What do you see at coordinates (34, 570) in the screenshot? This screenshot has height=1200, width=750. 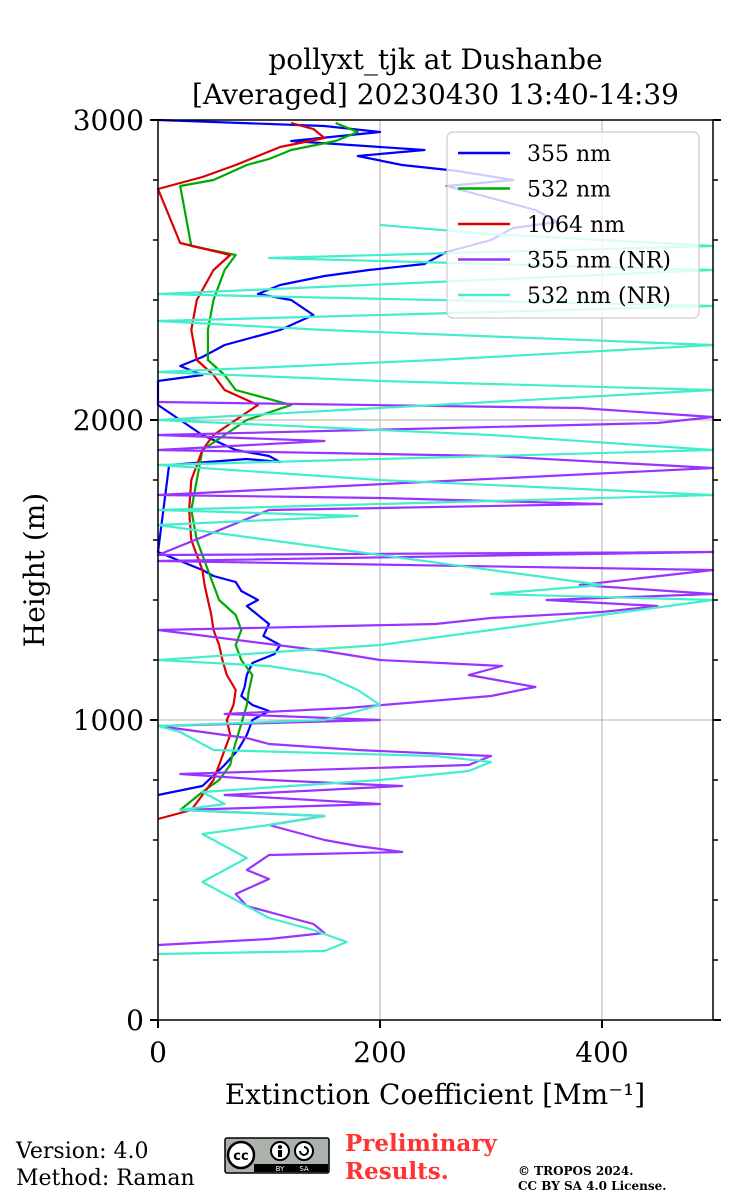 I see `y-axis-label: Height (m)` at bounding box center [34, 570].